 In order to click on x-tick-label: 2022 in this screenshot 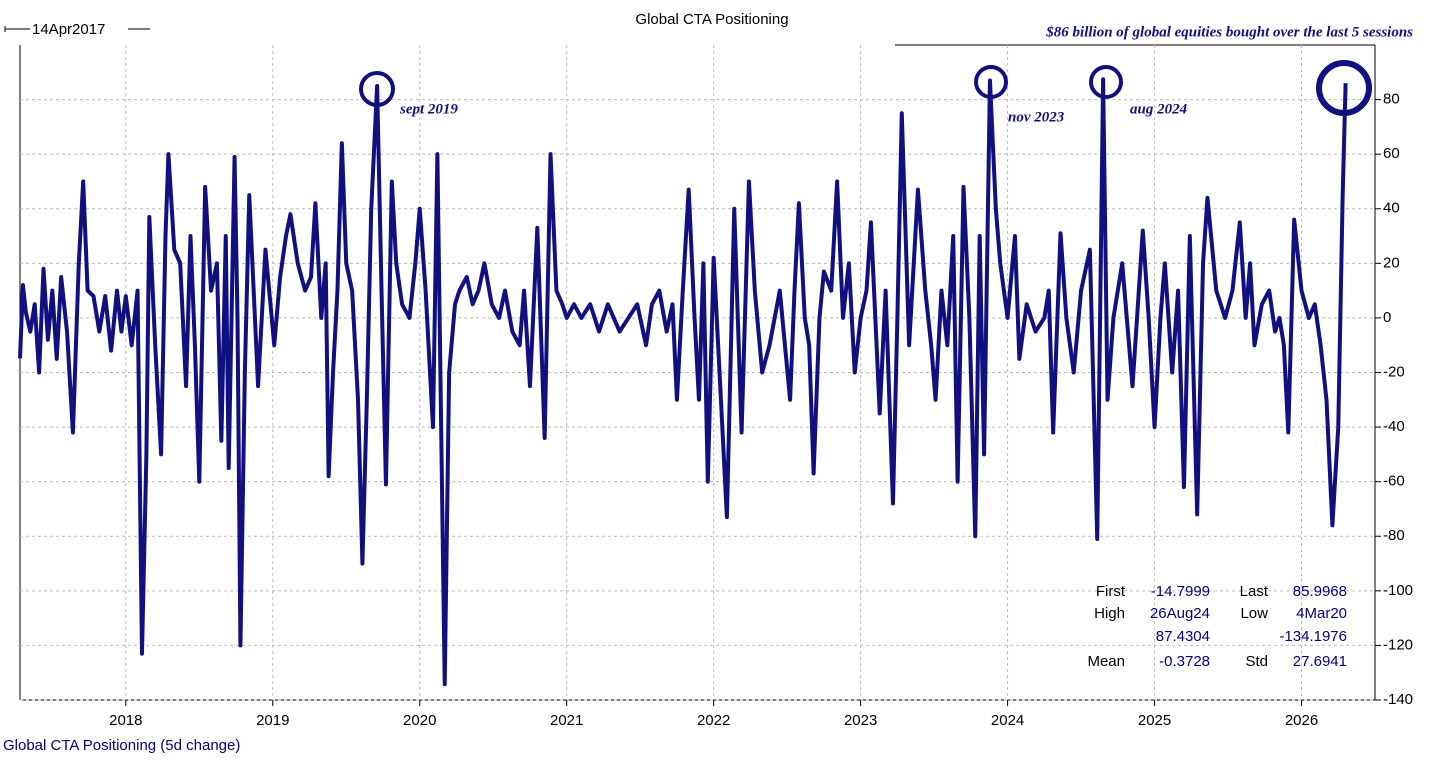, I will do `click(713, 720)`.